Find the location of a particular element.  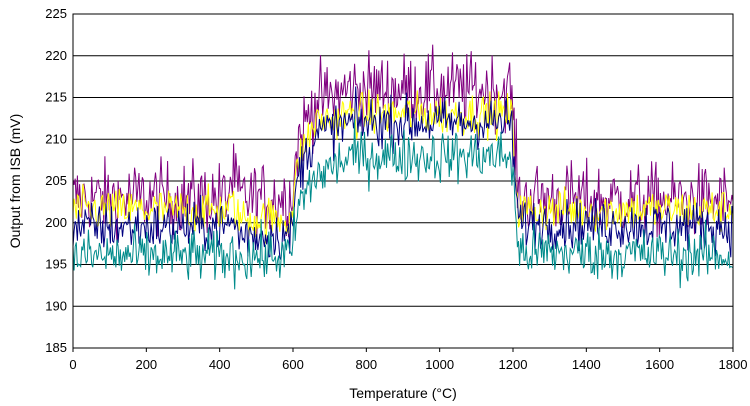

y-tick-label: 205 is located at coordinates (56, 180).